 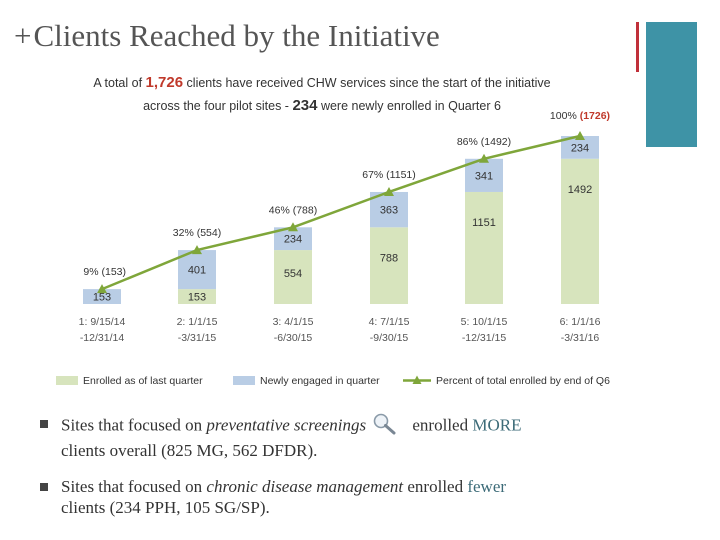 What do you see at coordinates (389, 211) in the screenshot?
I see `bar-label-newly: 363` at bounding box center [389, 211].